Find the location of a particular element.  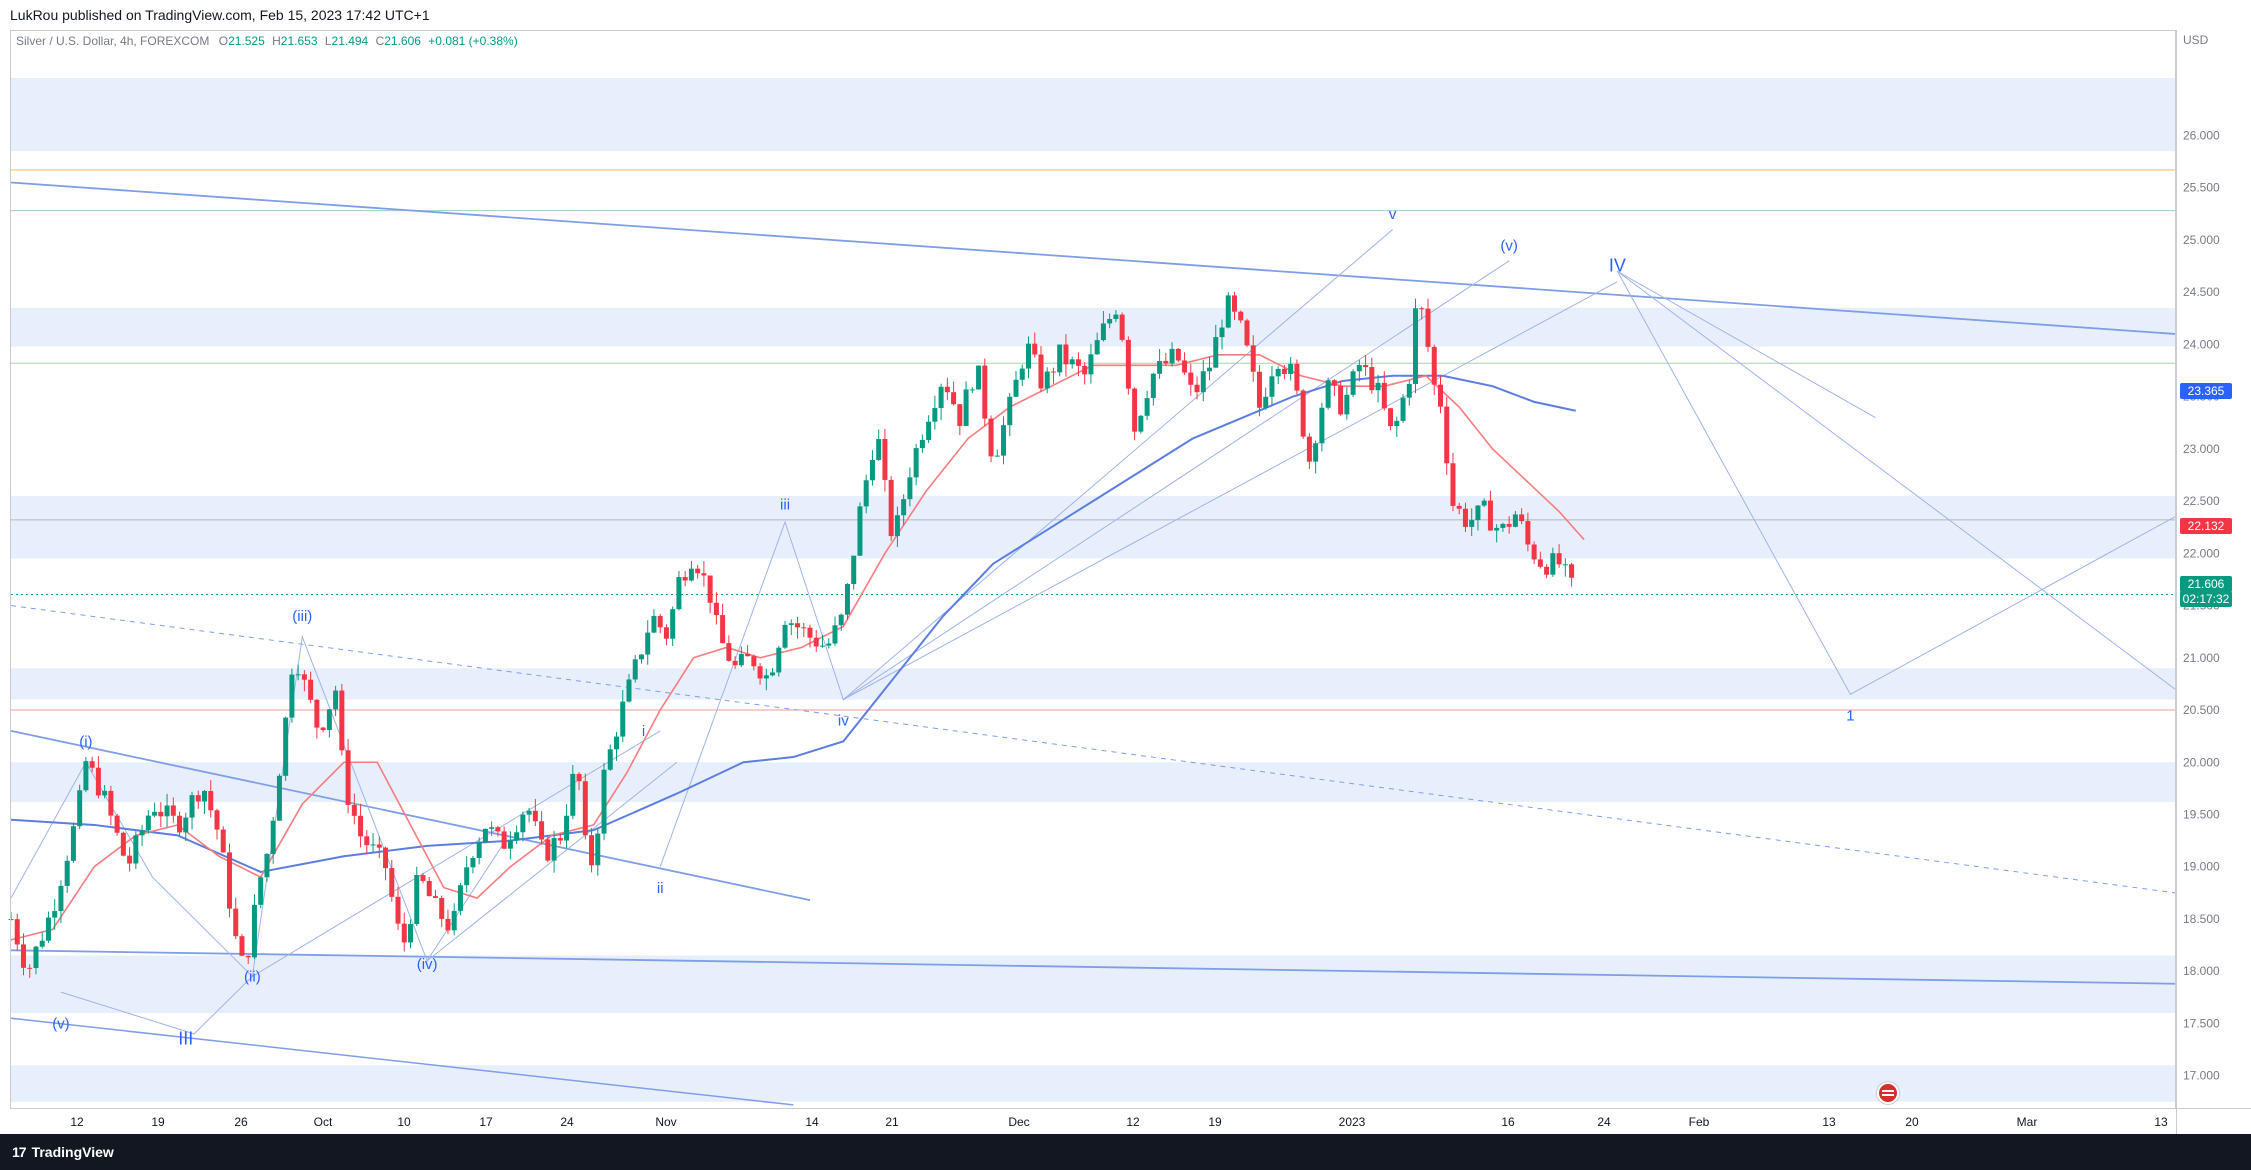

tradingview-logo-icon: 17 is located at coordinates (19, 1152).